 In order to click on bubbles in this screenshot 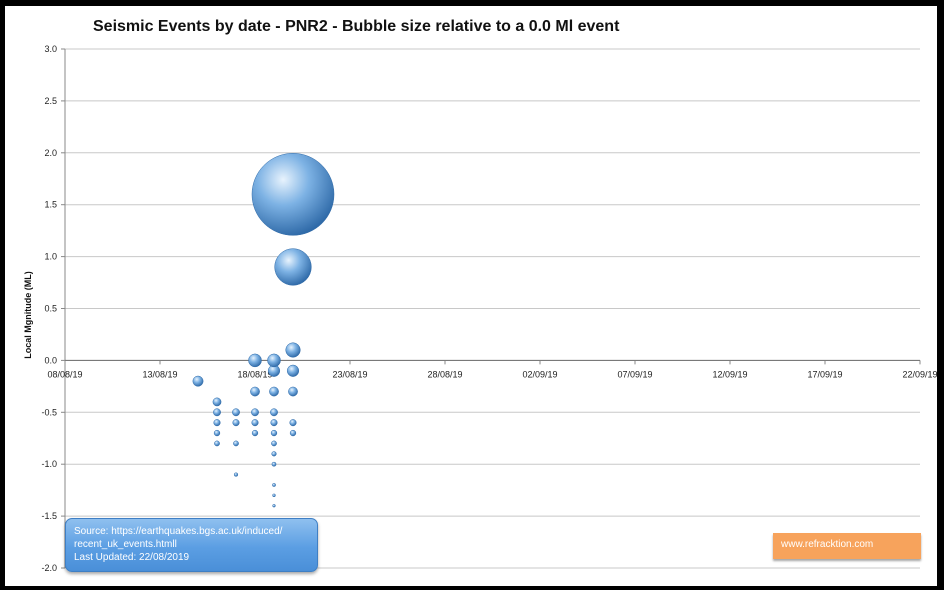, I will do `click(263, 330)`.